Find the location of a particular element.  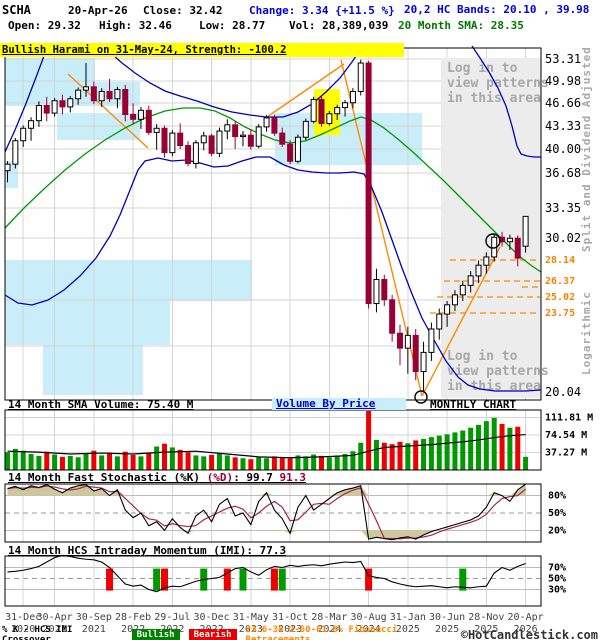

x-axis-date-label: 31-Oct is located at coordinates (290, 617).